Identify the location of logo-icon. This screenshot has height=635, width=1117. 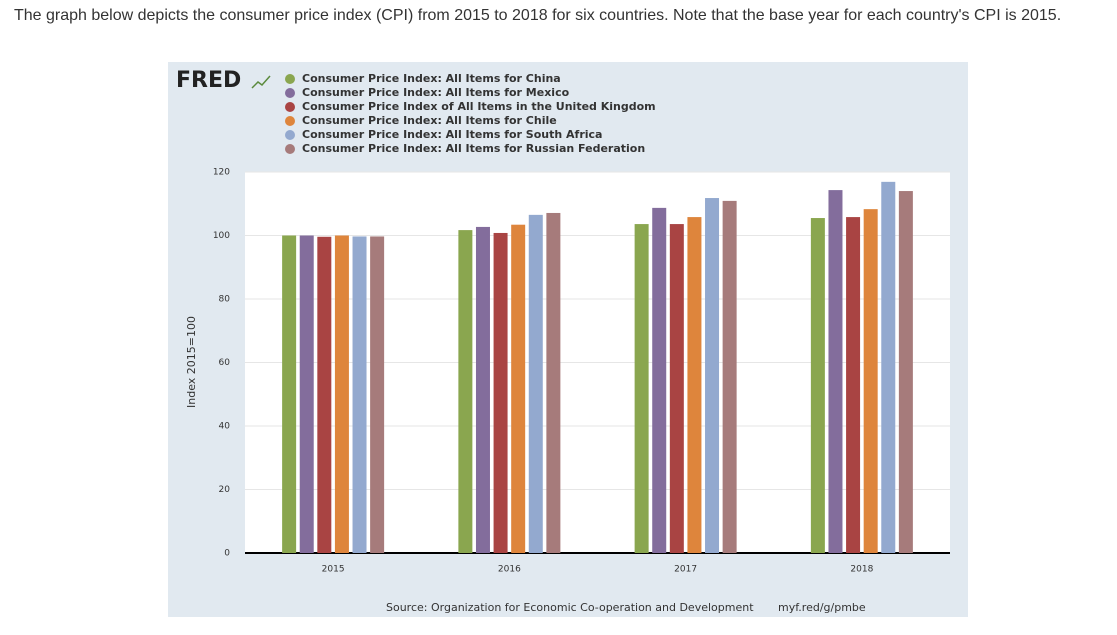
(261, 82).